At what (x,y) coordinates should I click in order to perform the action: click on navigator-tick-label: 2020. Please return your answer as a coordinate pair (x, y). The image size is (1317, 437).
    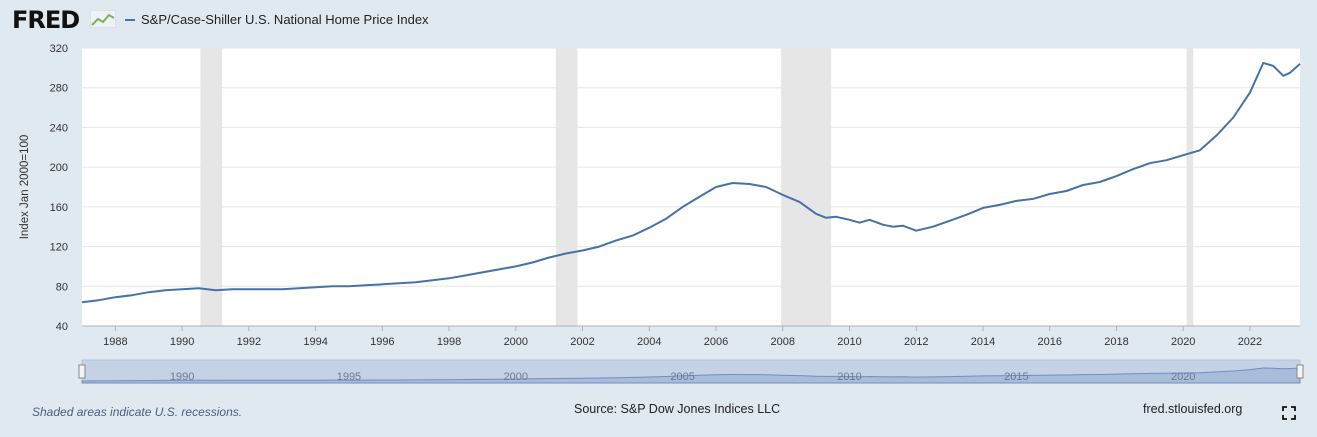
    Looking at the image, I should click on (1183, 377).